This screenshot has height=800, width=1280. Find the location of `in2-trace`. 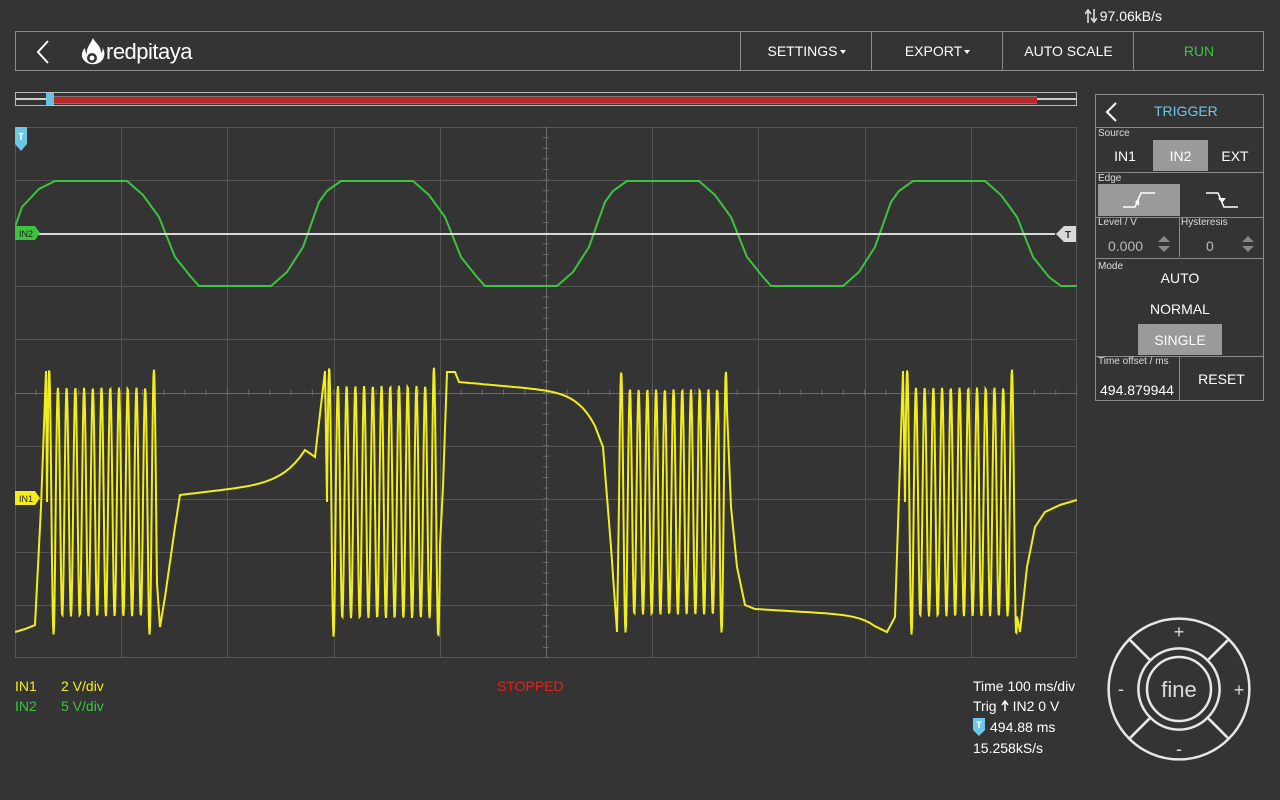

in2-trace is located at coordinates (546, 233).